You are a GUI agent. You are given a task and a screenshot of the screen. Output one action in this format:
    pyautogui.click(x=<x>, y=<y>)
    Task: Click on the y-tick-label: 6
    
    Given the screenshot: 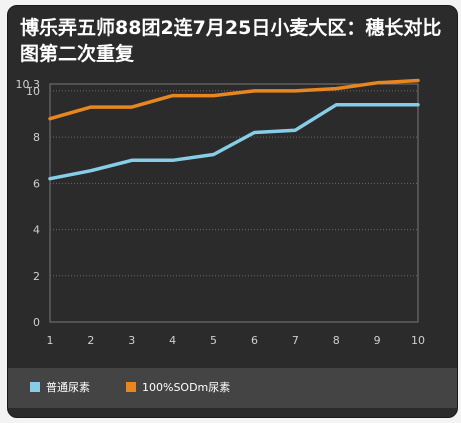 What is the action you would take?
    pyautogui.click(x=36, y=183)
    